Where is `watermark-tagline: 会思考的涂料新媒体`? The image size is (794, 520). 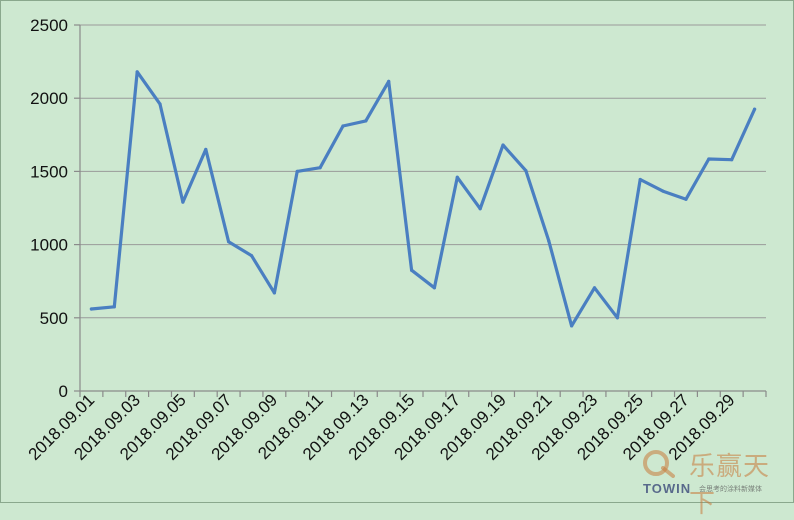 watermark-tagline: 会思考的涂料新媒体 is located at coordinates (730, 489).